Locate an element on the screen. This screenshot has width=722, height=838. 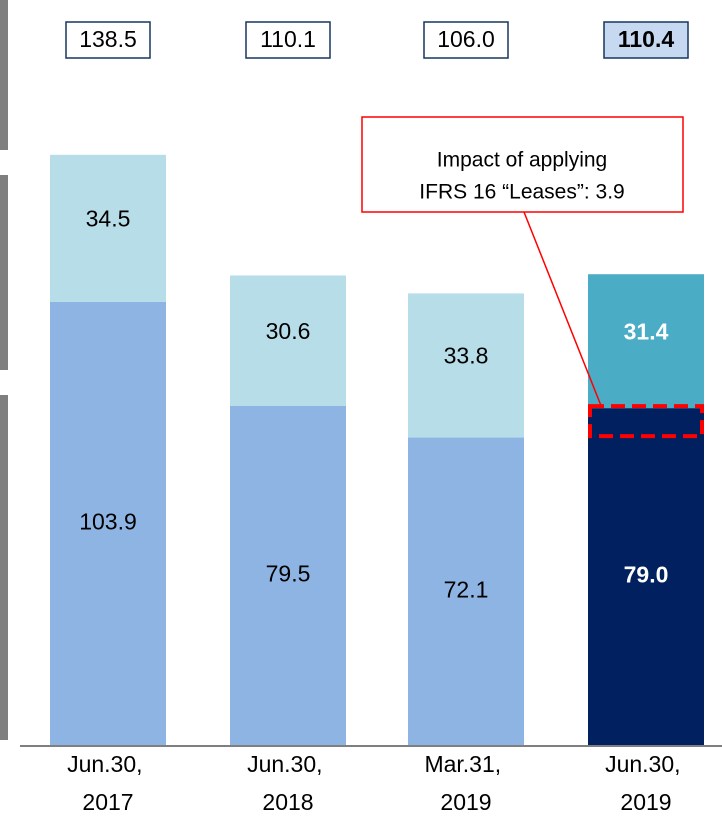
value-label: 72.1 is located at coordinates (466, 589).